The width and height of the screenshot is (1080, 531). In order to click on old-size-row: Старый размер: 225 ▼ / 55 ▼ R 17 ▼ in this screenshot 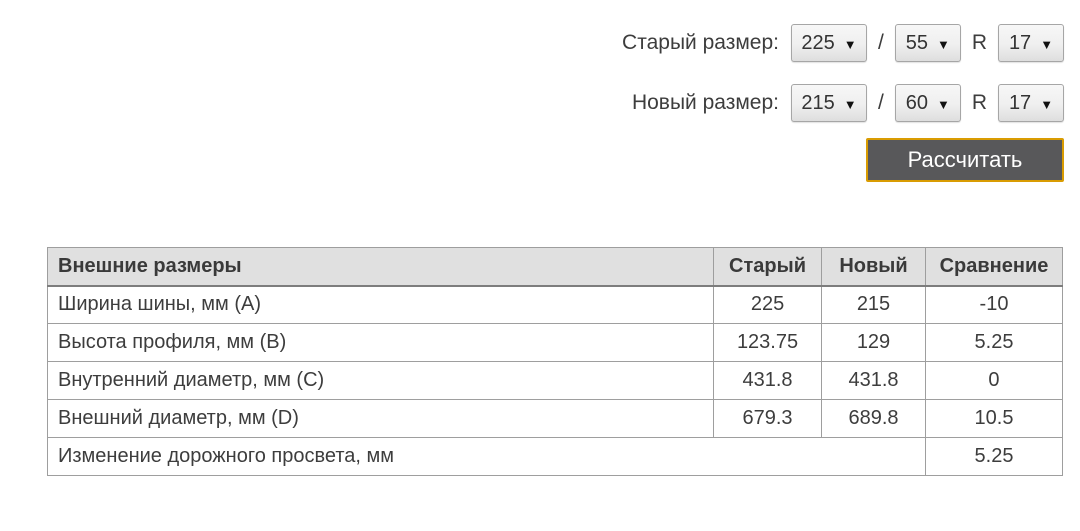, I will do `click(843, 43)`.